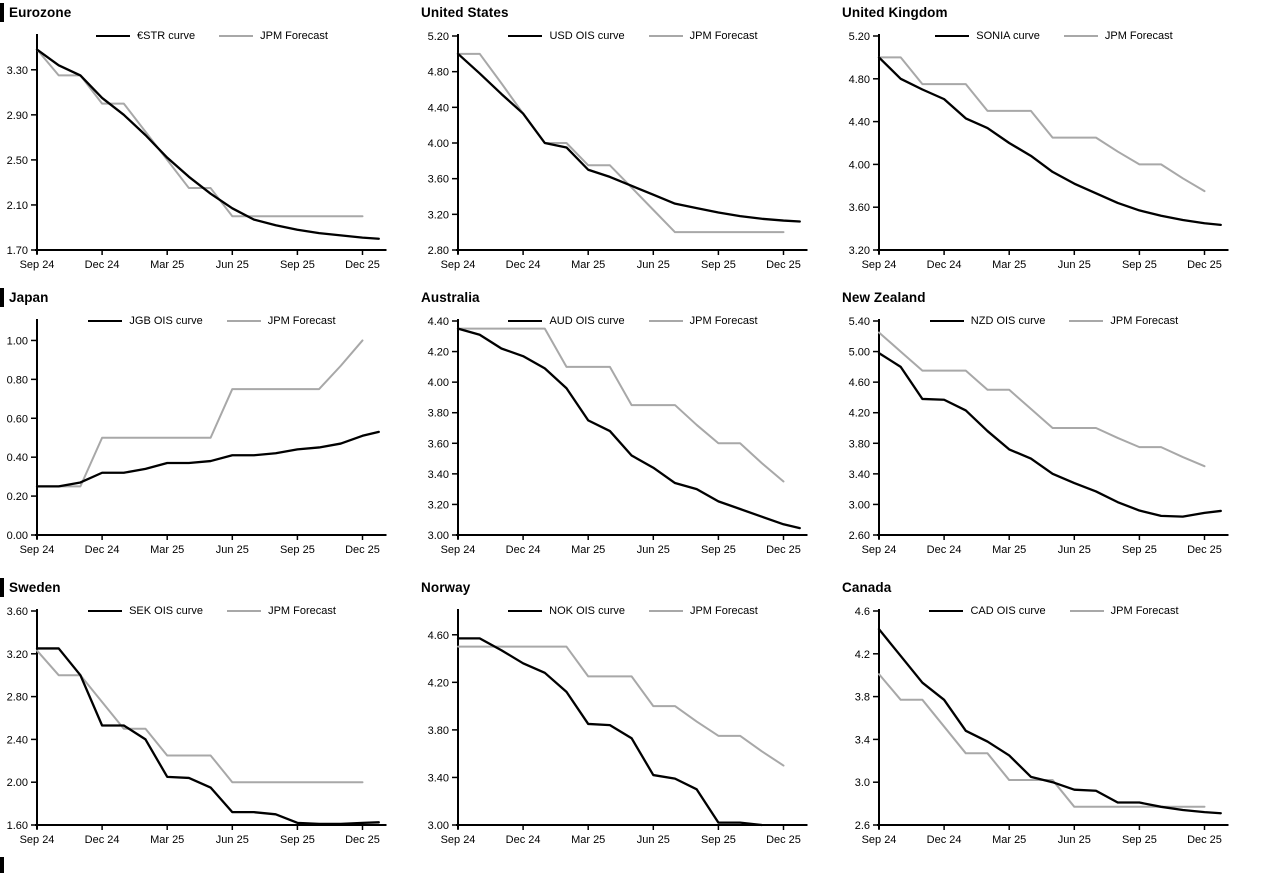 The width and height of the screenshot is (1264, 873). I want to click on y-tick-label: 3.80, so click(859, 444).